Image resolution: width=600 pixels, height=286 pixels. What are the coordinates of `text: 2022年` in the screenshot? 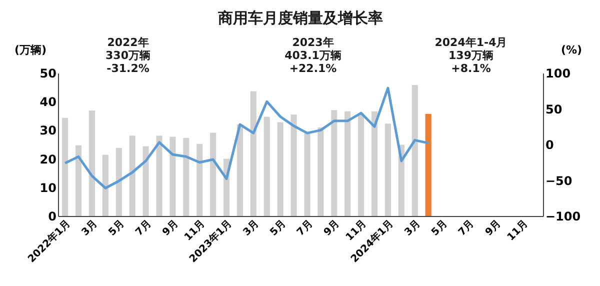 It's located at (128, 42).